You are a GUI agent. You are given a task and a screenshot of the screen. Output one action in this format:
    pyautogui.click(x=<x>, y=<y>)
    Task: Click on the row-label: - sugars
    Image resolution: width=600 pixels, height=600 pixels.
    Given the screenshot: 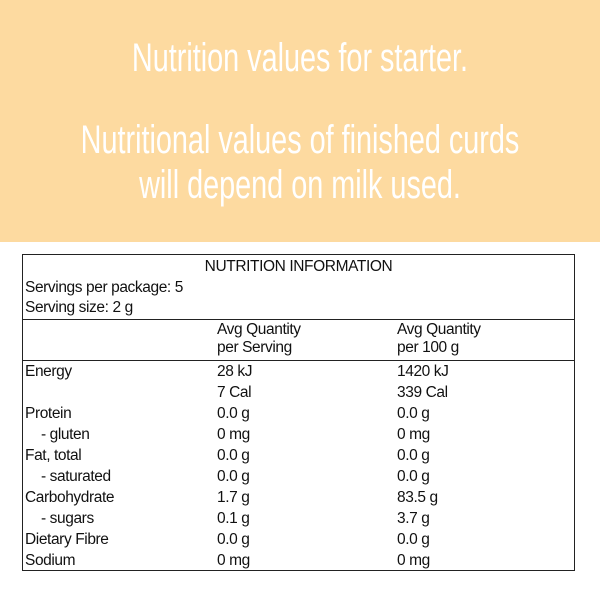 What is the action you would take?
    pyautogui.click(x=67, y=518)
    